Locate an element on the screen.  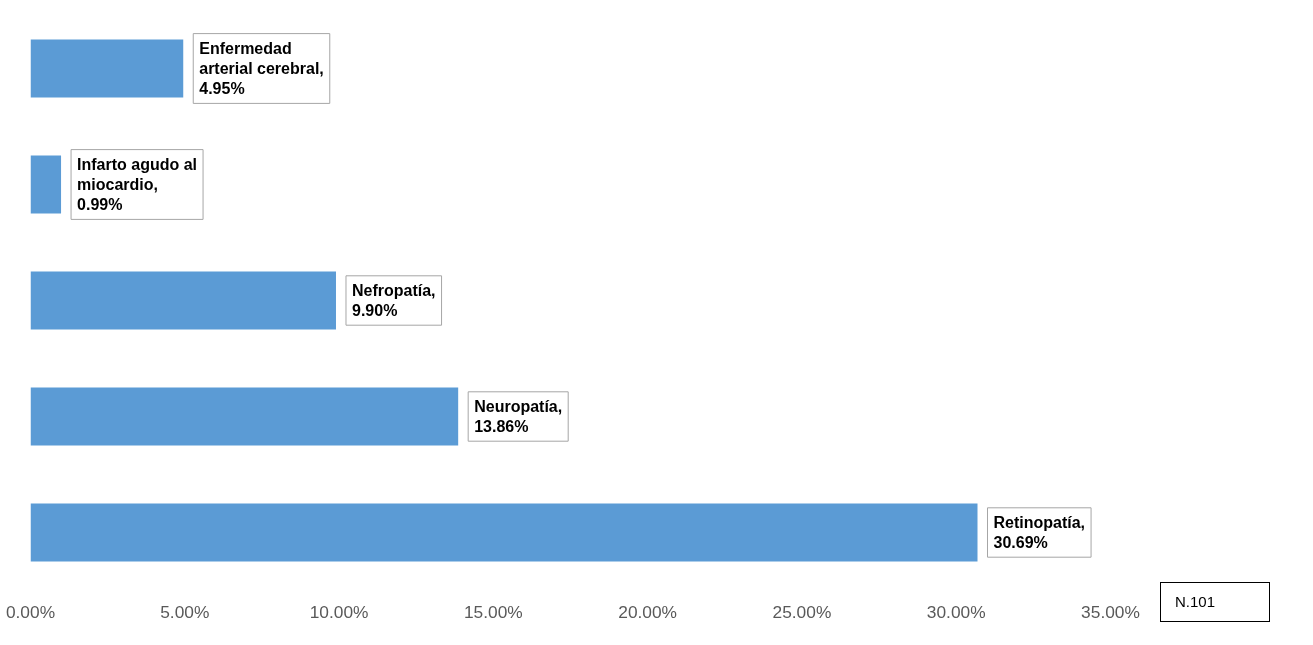
data-label: Retinopatía, 30.69% is located at coordinates (1039, 532).